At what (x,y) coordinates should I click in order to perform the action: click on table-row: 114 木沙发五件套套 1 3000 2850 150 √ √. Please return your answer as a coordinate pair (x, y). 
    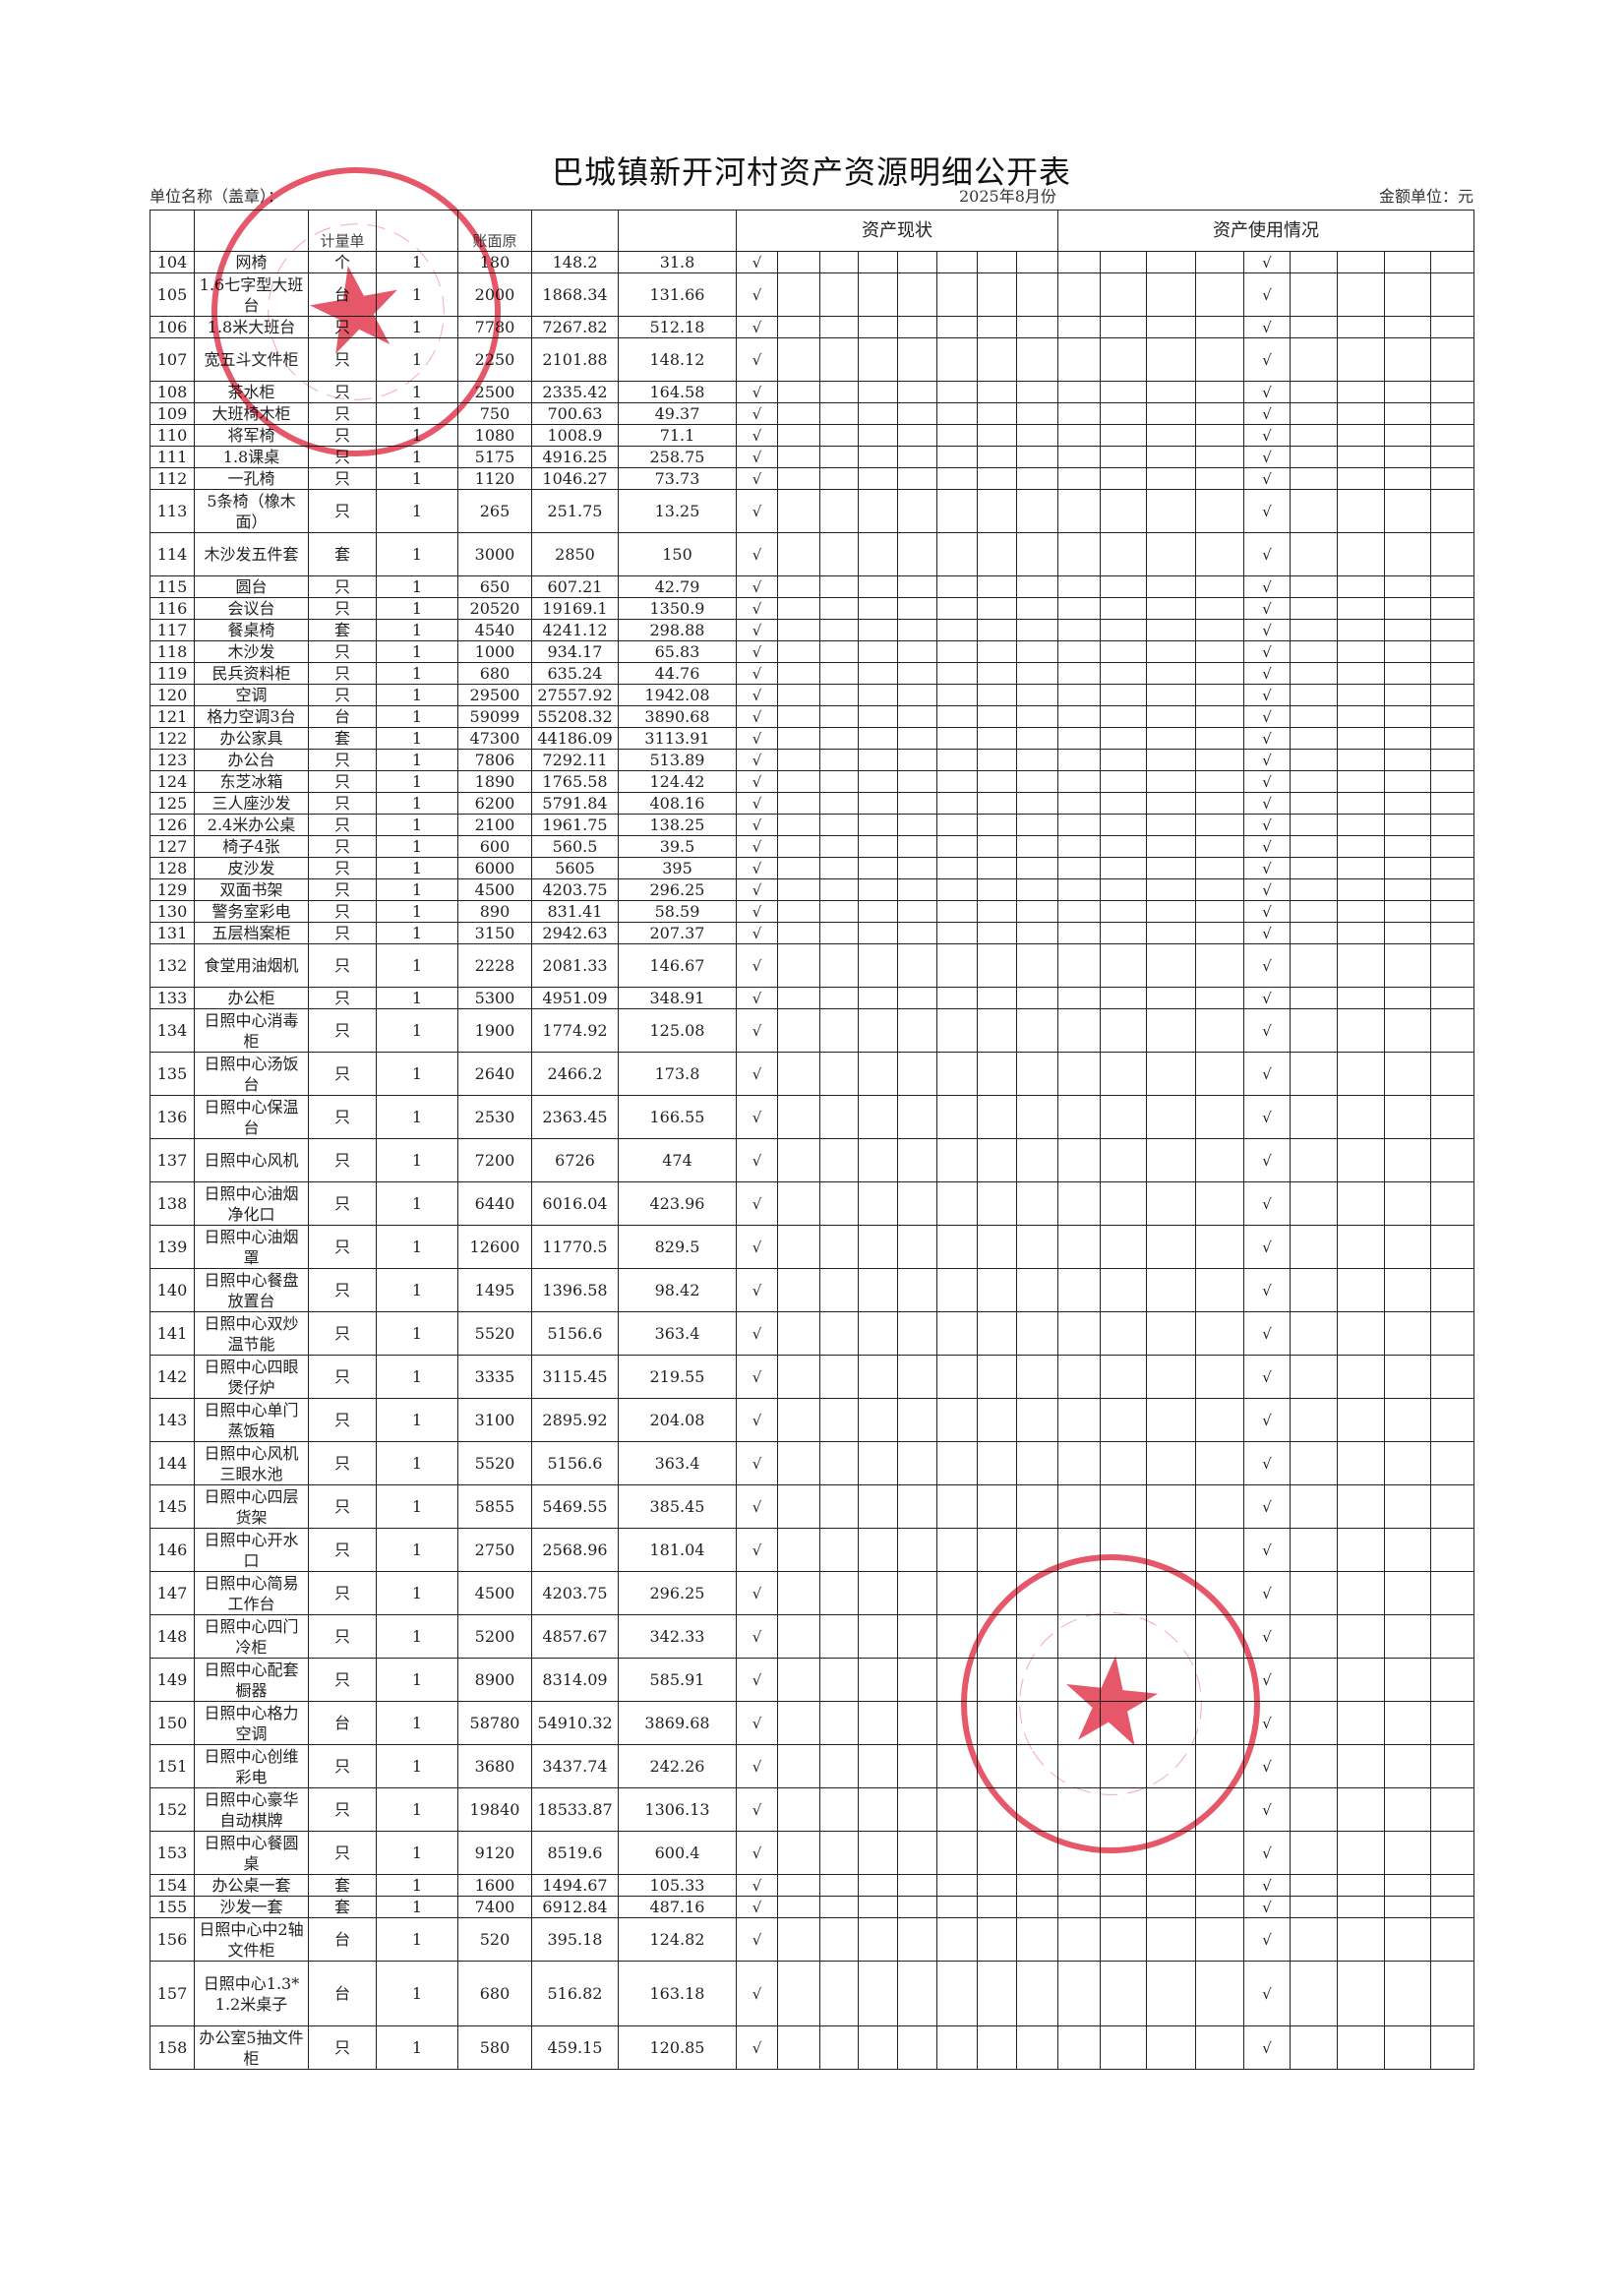
    Looking at the image, I should click on (812, 554).